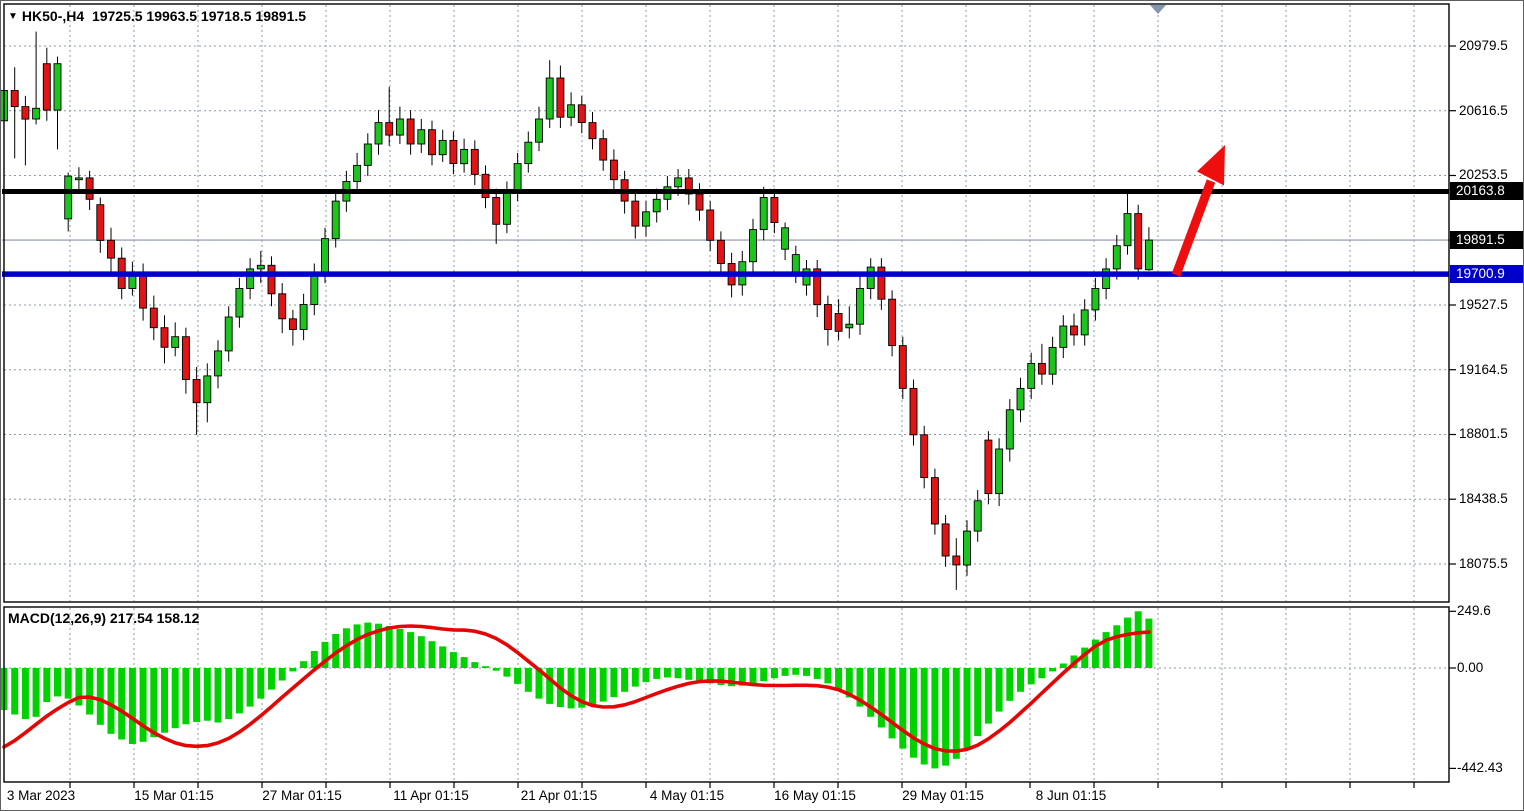 The image size is (1524, 811). I want to click on macd-signal-line, so click(576, 688).